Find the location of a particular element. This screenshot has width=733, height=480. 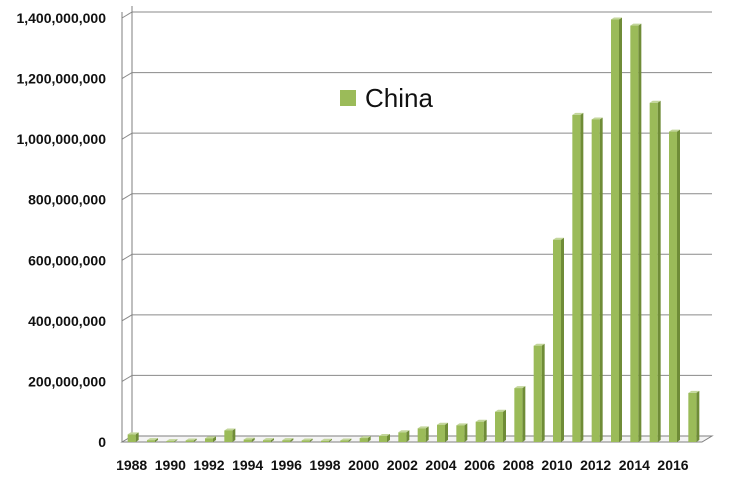

legend-swatch is located at coordinates (348, 98).